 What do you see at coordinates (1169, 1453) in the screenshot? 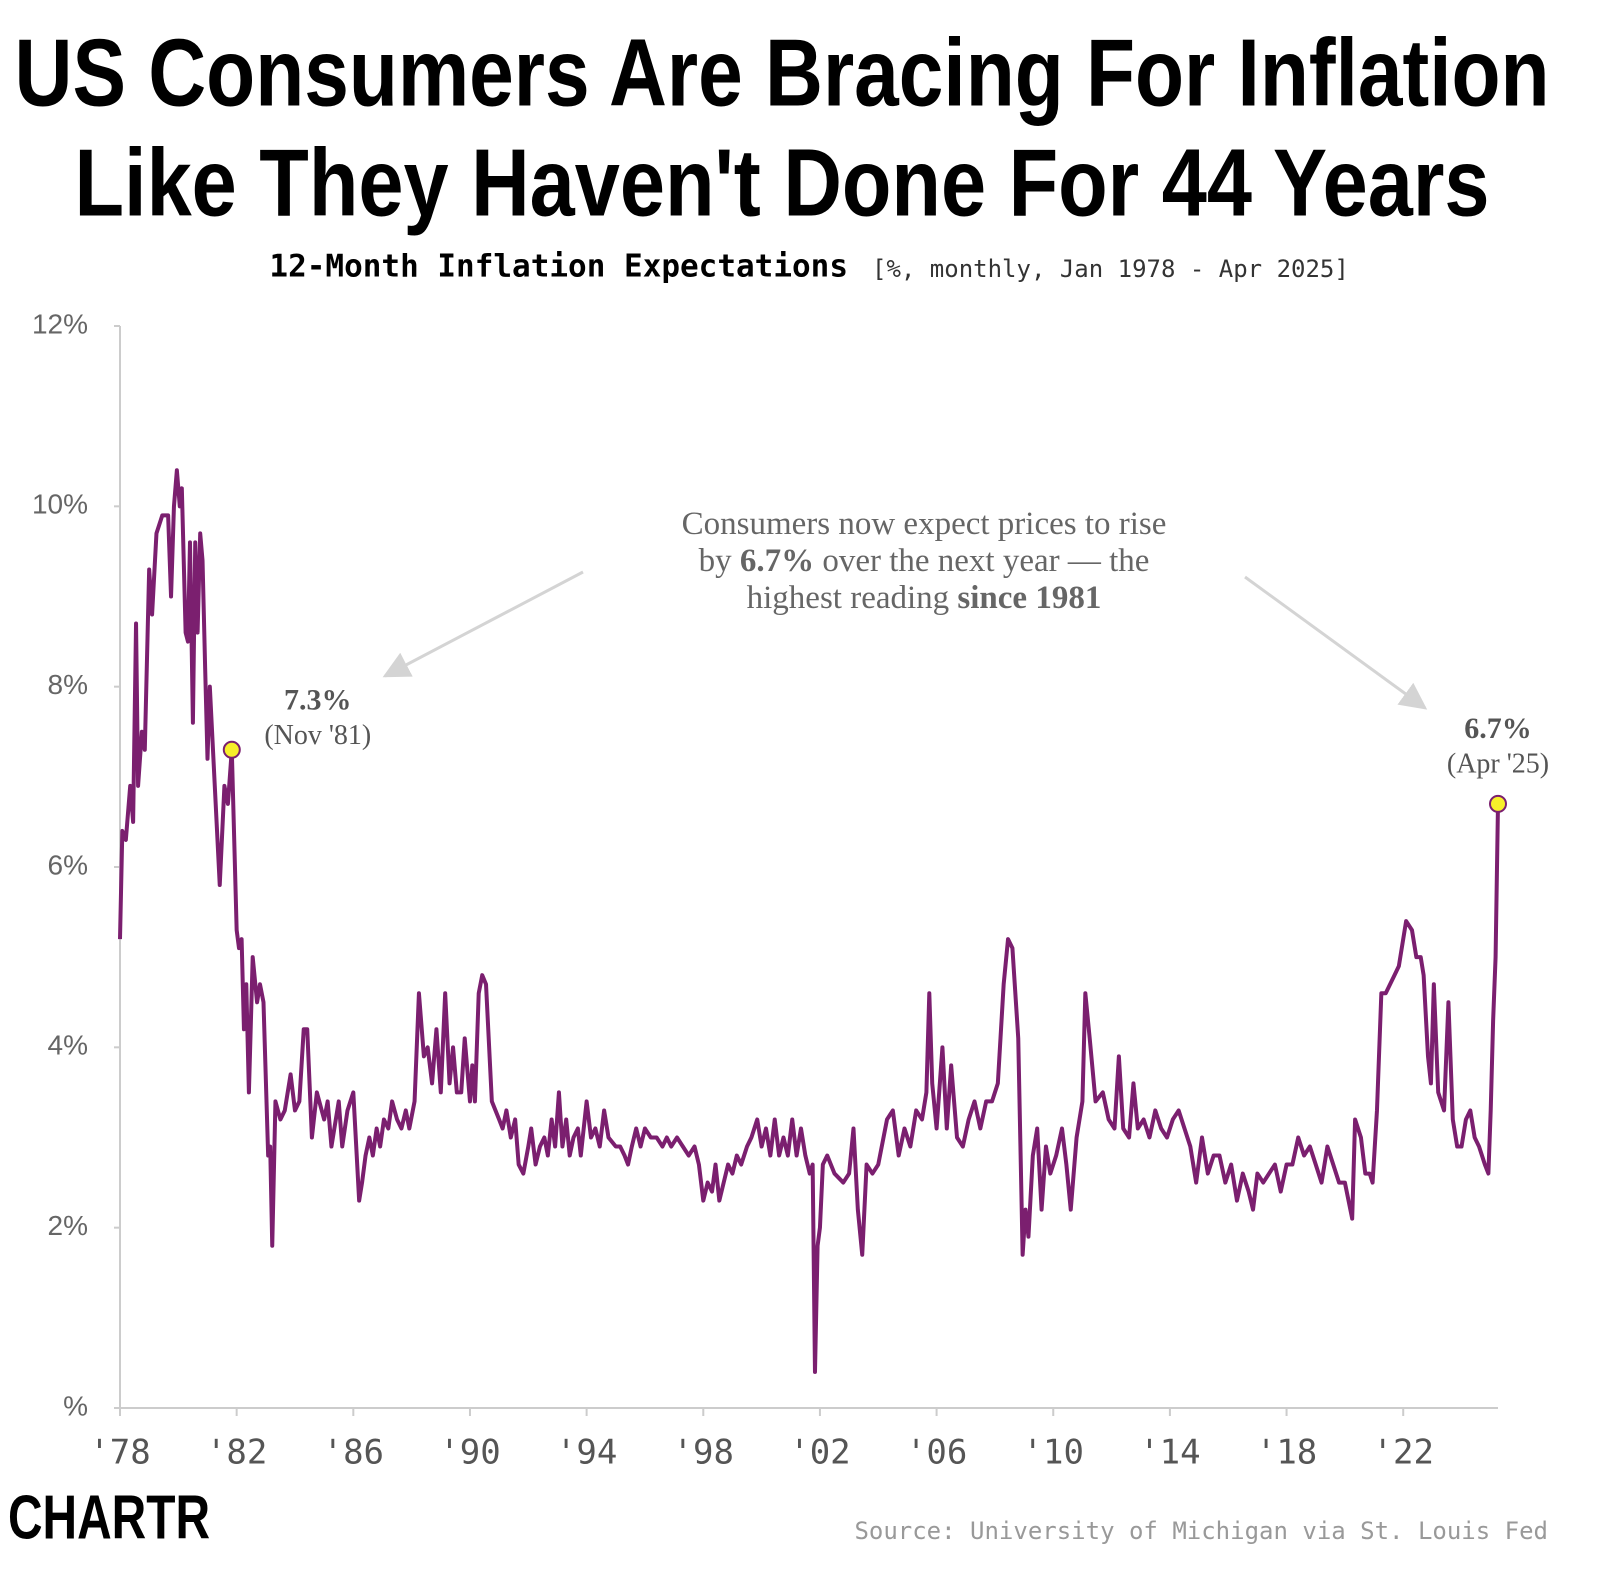
I see `x-tick-label: '14` at bounding box center [1169, 1453].